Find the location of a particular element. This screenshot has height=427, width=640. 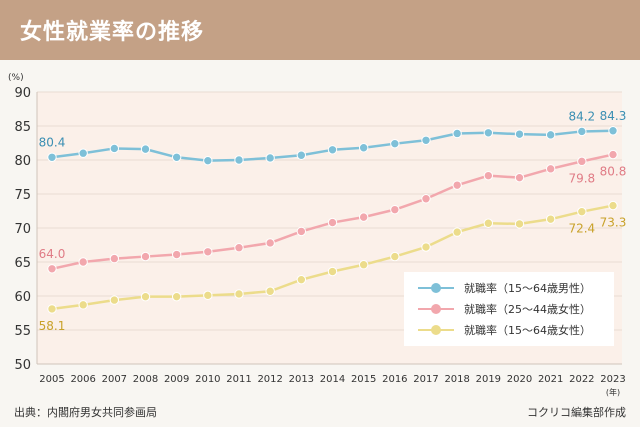

data-label: 72.4 is located at coordinates (581, 229).